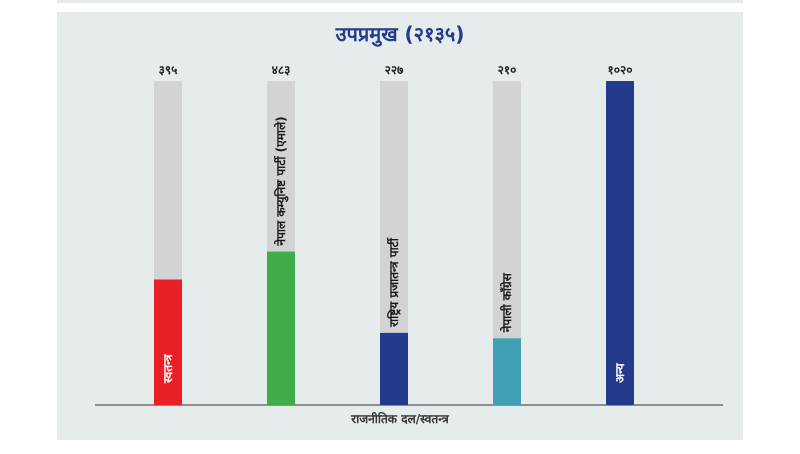 The image size is (800, 454). What do you see at coordinates (400, 1) in the screenshot?
I see `top-rule` at bounding box center [400, 1].